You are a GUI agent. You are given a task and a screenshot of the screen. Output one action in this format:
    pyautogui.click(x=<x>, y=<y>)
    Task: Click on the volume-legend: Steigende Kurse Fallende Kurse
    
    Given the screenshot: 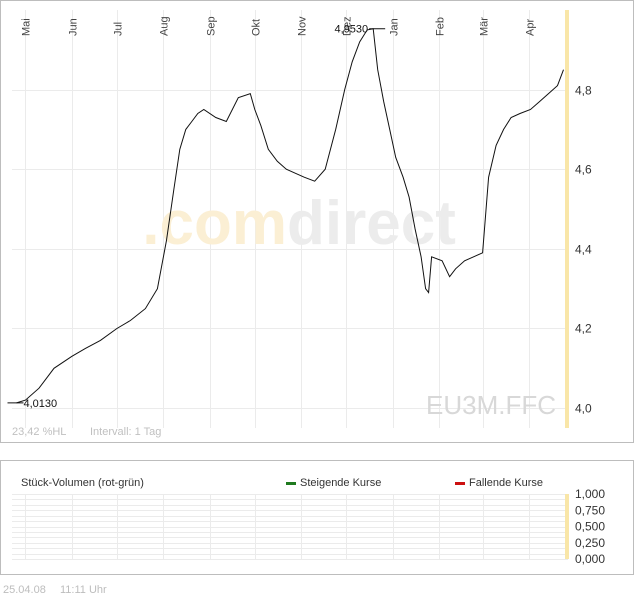 What is the action you would take?
    pyautogui.click(x=414, y=483)
    